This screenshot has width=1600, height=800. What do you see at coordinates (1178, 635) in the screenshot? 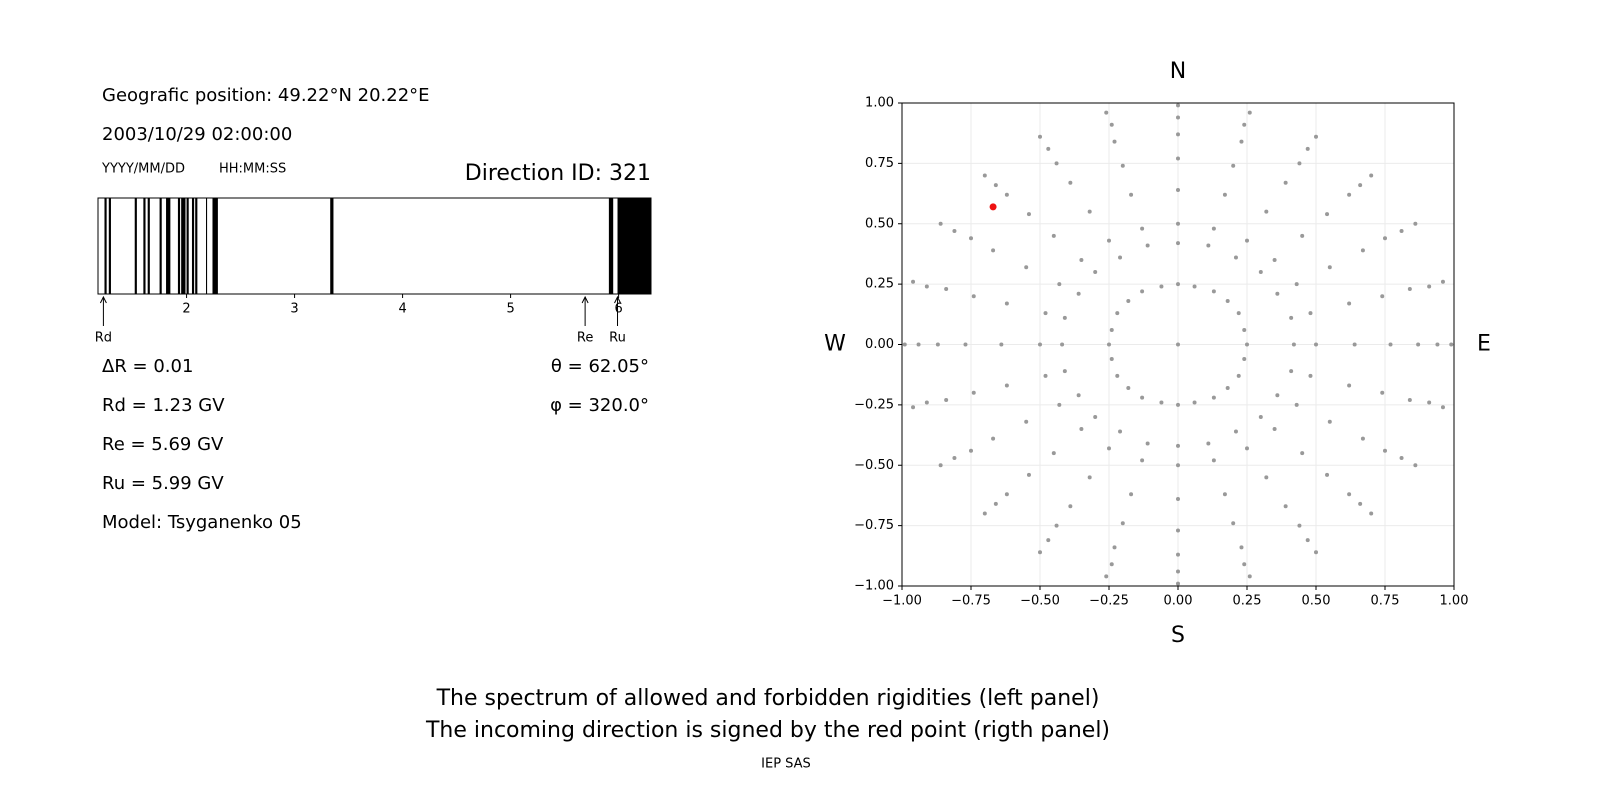
I see `compass-label: S` at bounding box center [1178, 635].